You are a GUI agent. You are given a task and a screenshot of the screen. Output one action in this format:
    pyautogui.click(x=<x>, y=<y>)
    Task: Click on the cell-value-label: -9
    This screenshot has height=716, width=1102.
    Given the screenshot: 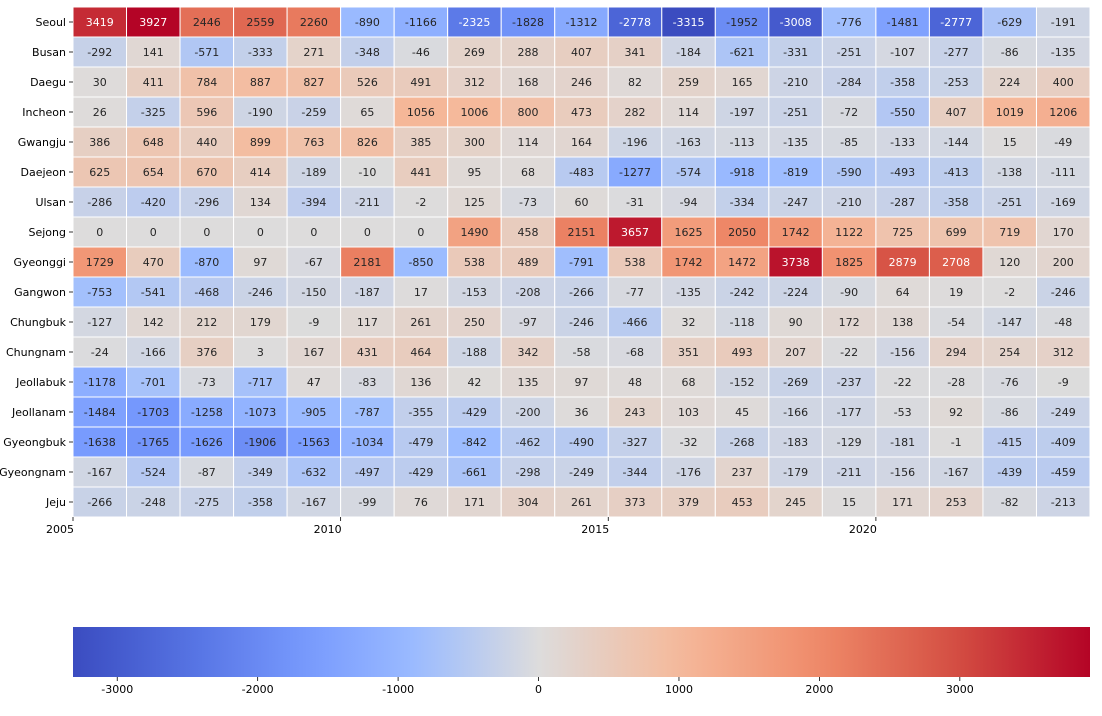 What is the action you would take?
    pyautogui.click(x=1063, y=382)
    